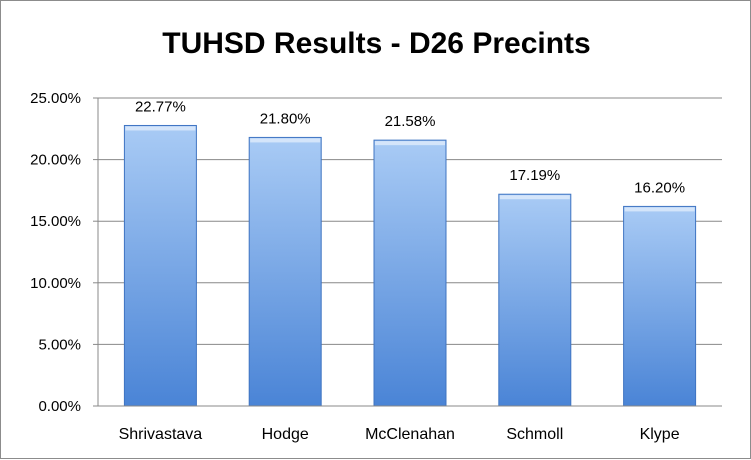 The height and width of the screenshot is (460, 751). I want to click on y-tick-label: 15.00%, so click(55, 221).